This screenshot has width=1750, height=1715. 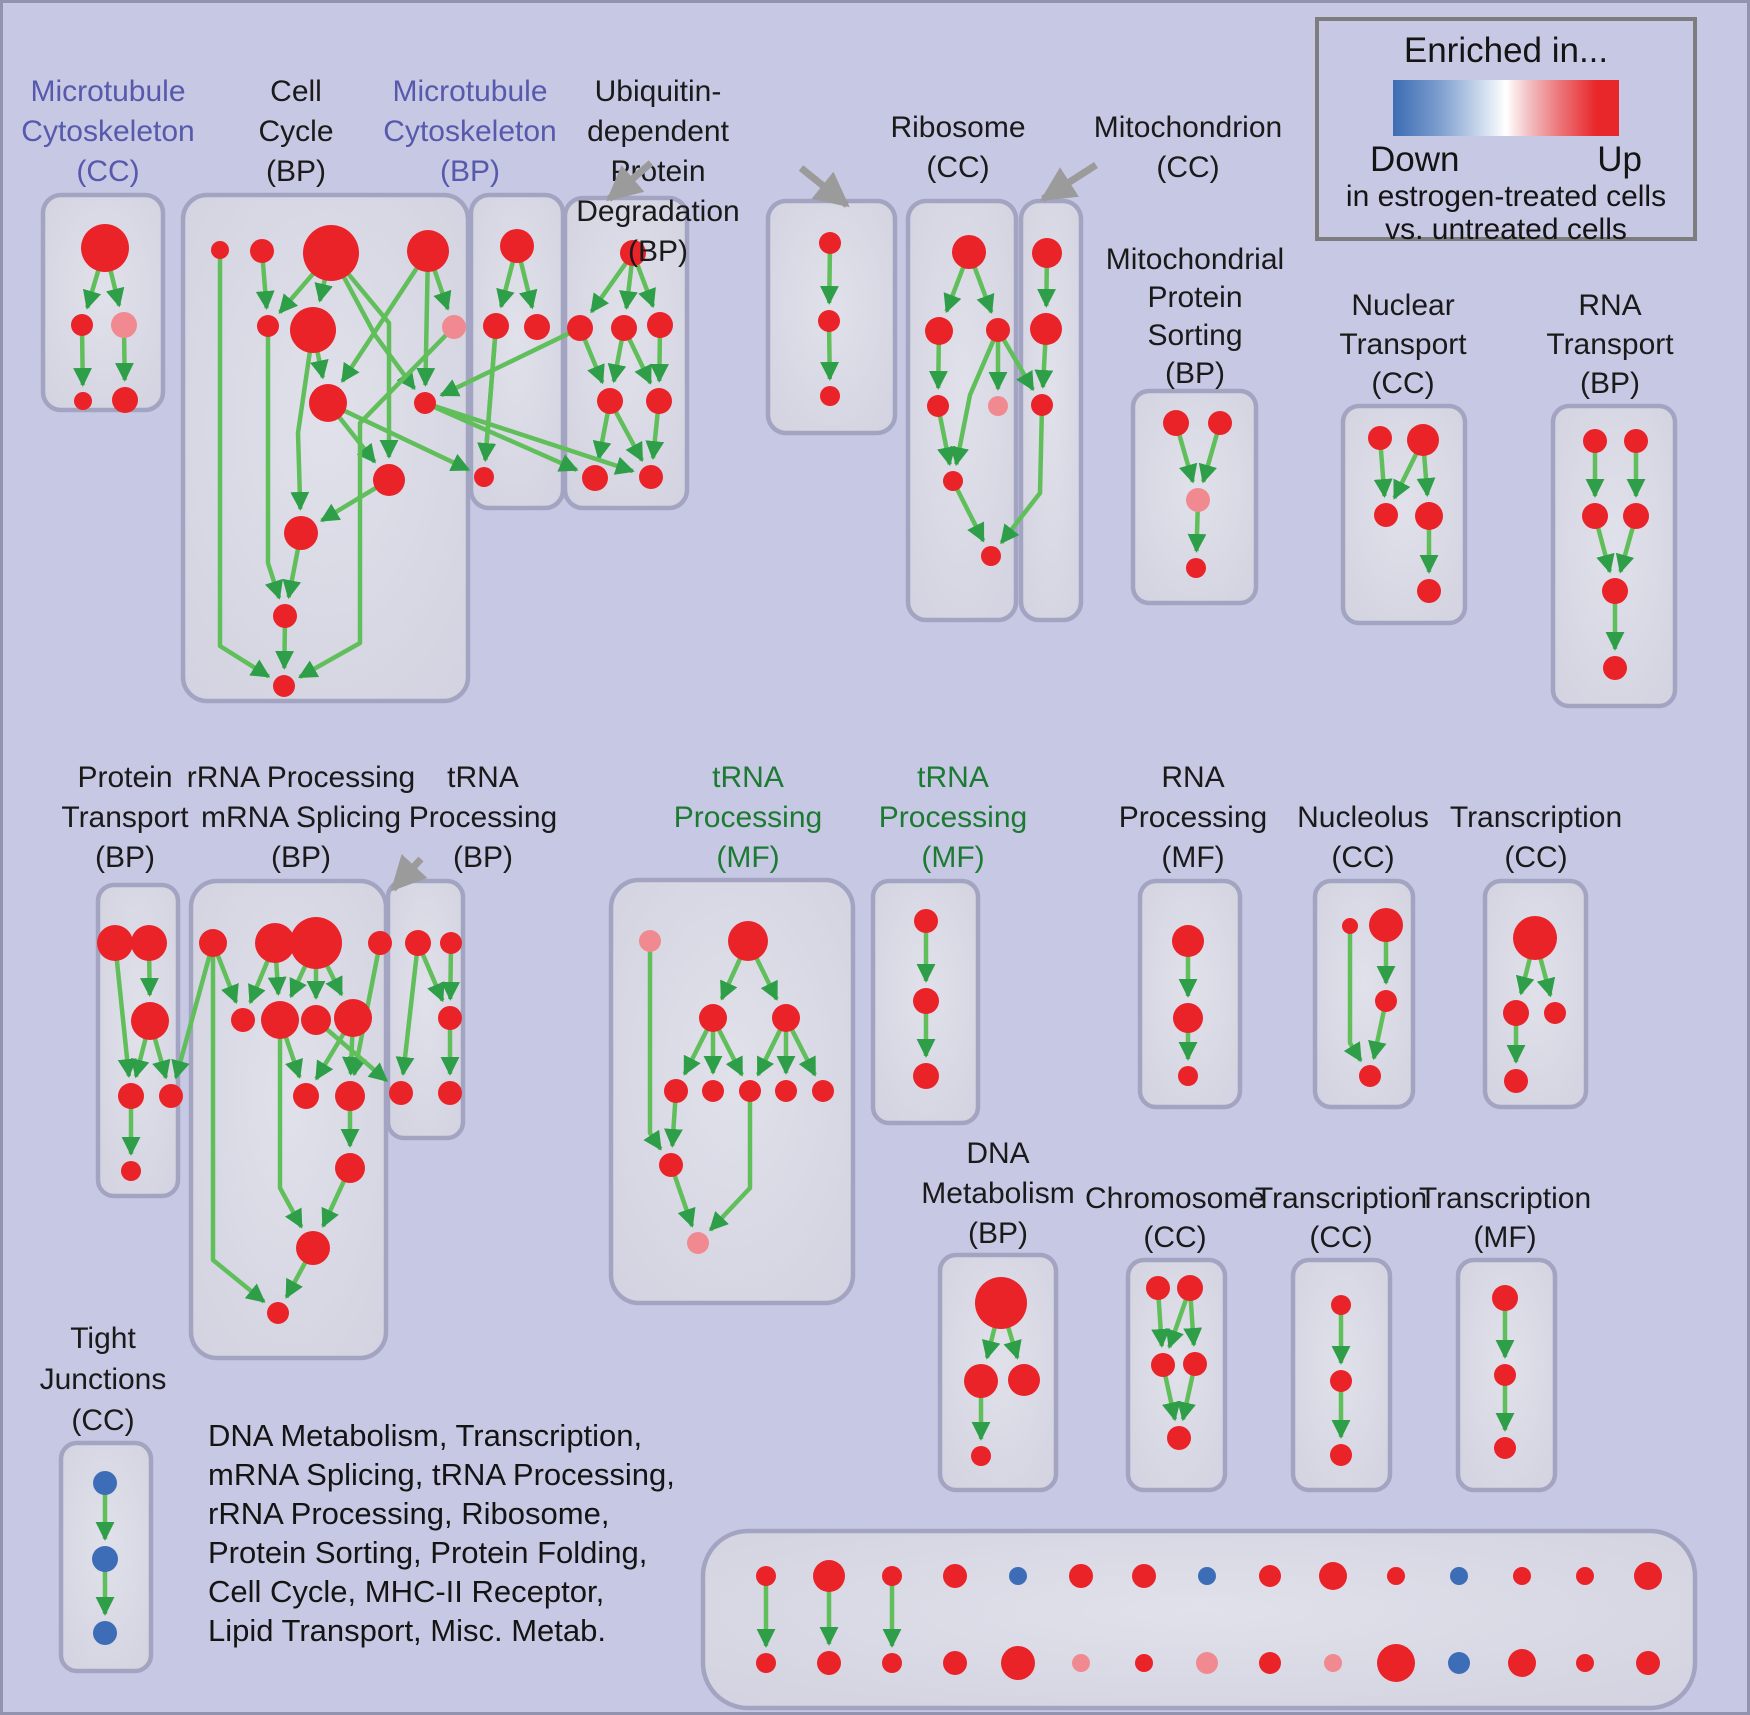 I want to click on pointer-arrow, so click(x=630, y=181).